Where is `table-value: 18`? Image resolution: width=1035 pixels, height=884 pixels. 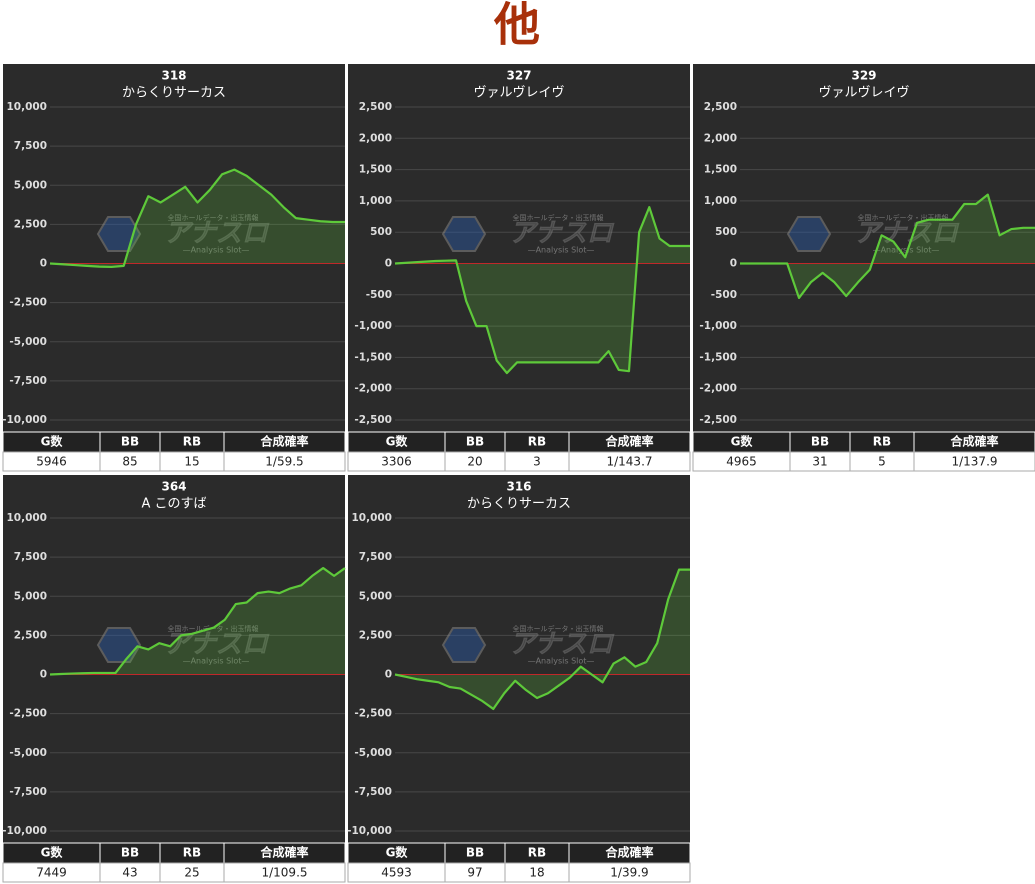
table-value: 18 is located at coordinates (536, 873).